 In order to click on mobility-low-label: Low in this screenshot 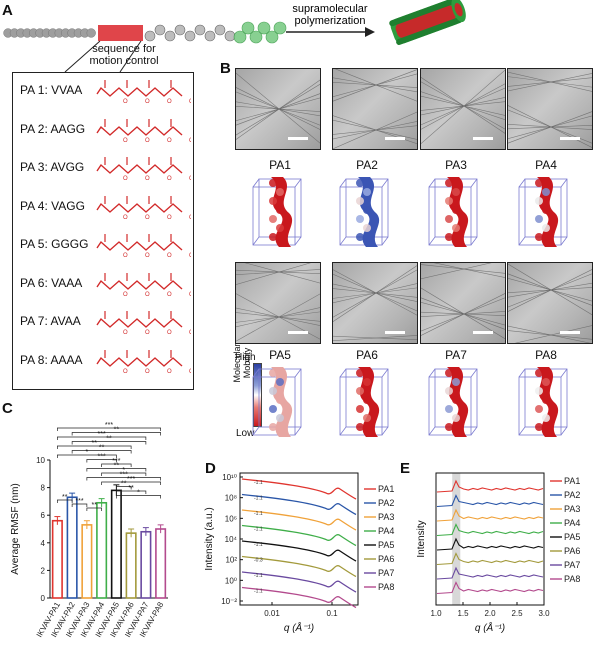, I will do `click(245, 433)`.